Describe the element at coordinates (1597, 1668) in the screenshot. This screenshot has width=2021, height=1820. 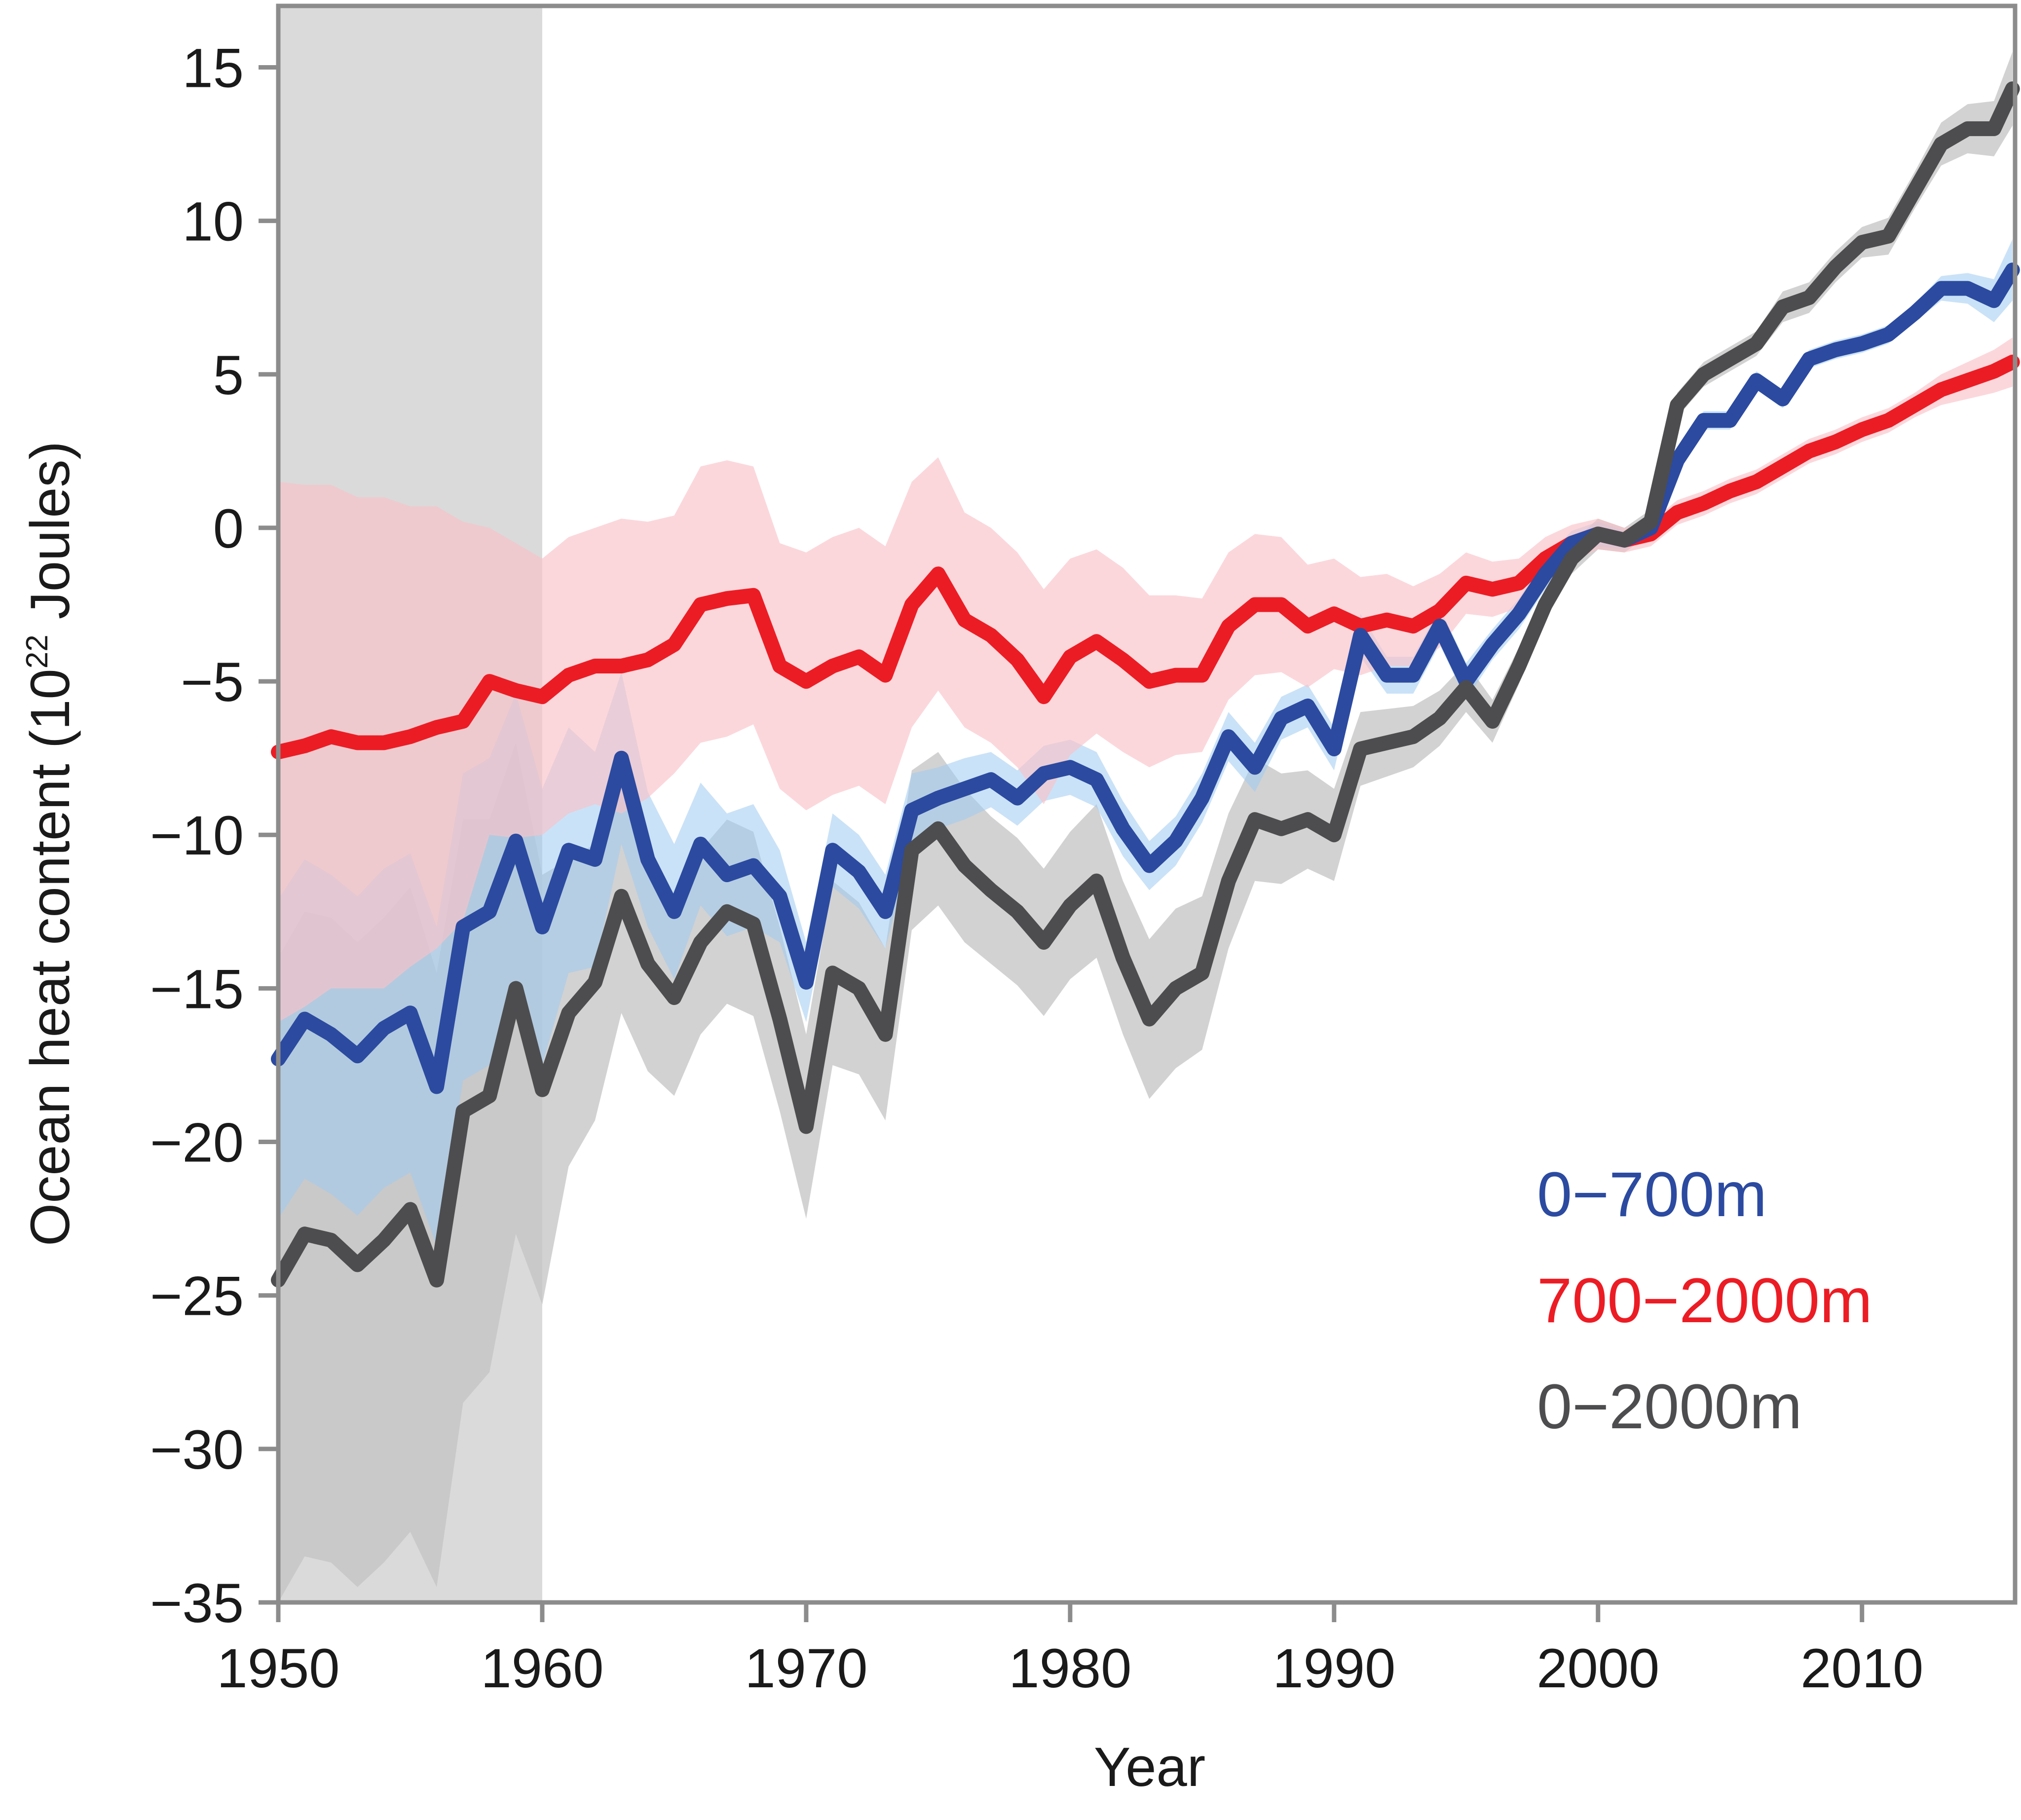
I see `x-tick-label: 2000` at that location.